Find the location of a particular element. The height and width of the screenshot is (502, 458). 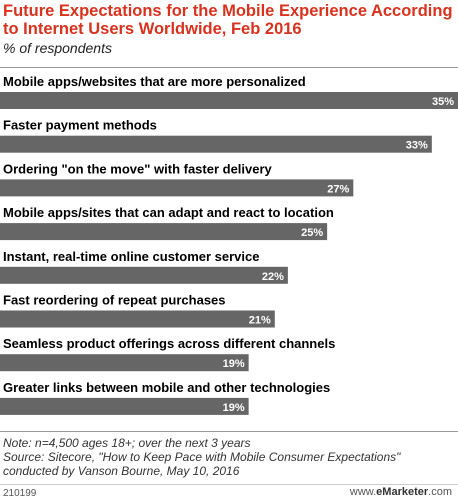

chart-subtitle: % of respondents is located at coordinates (57, 48).